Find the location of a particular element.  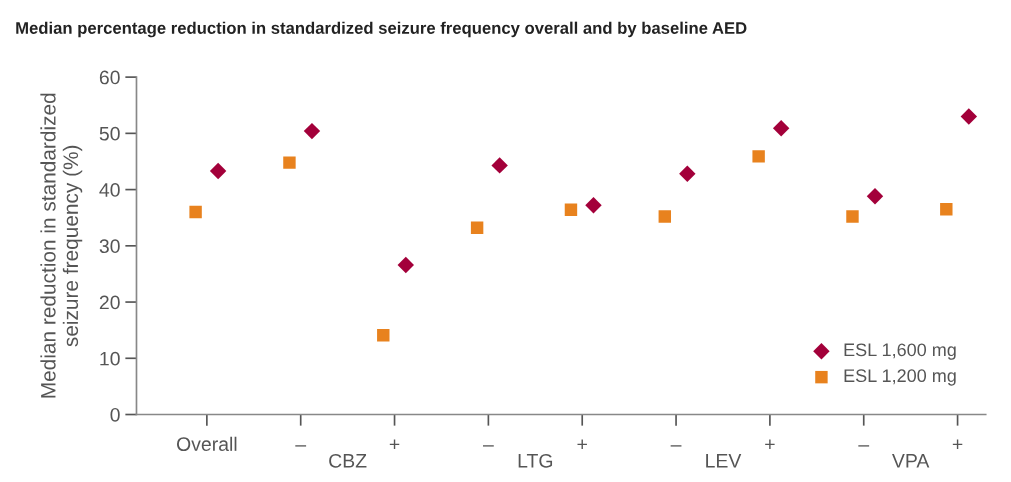

text: CBZ is located at coordinates (348, 460).